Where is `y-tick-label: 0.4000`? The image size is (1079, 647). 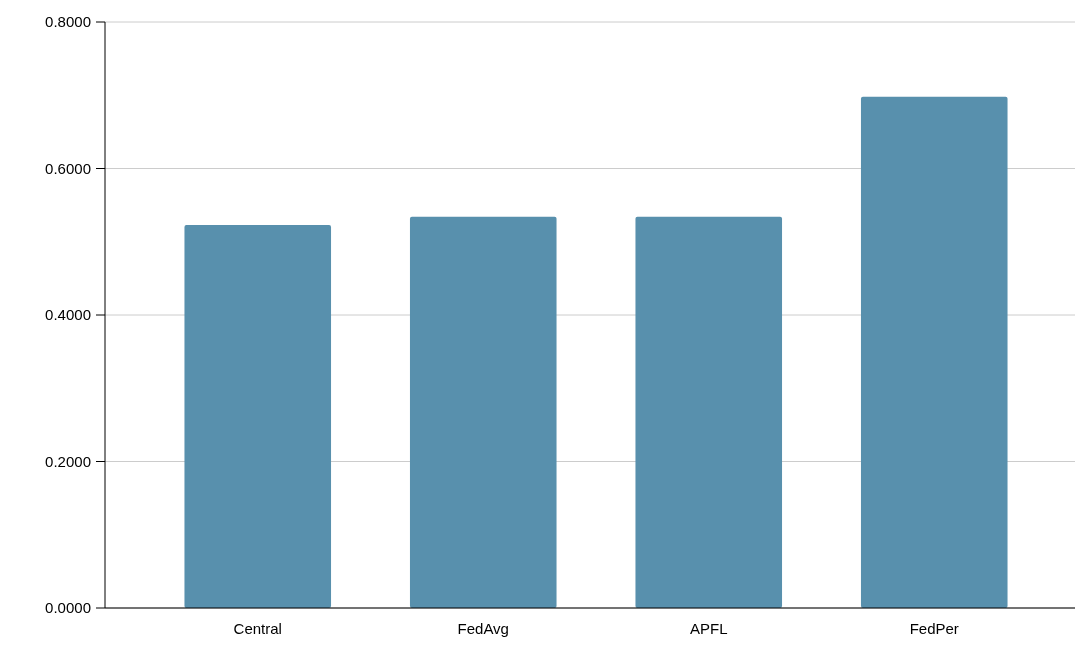 y-tick-label: 0.4000 is located at coordinates (68, 315).